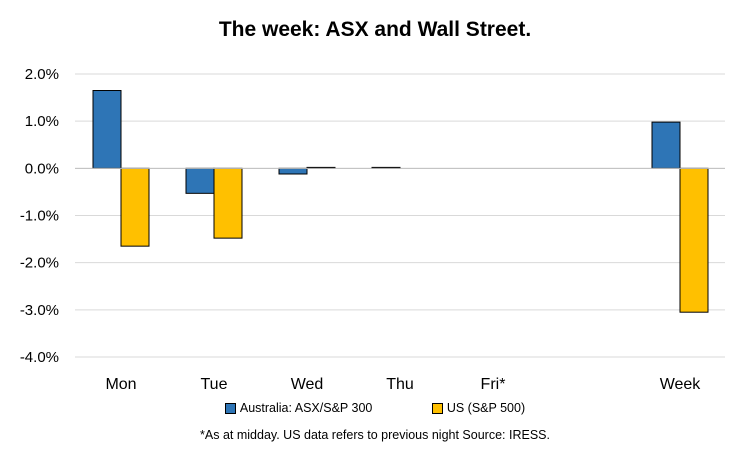 The image size is (750, 450). What do you see at coordinates (375, 409) in the screenshot?
I see `legend: Australia: ASX/S&P 300 US (S&P 500)` at bounding box center [375, 409].